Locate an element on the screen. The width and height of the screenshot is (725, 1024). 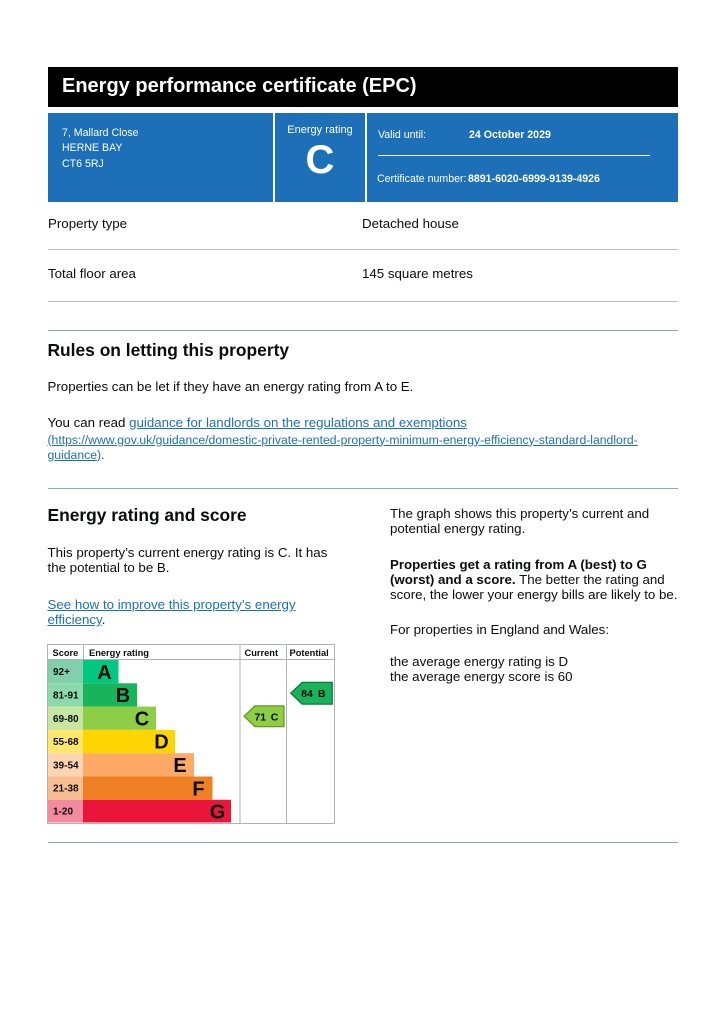
svg-text: 69-80 is located at coordinates (66, 719).